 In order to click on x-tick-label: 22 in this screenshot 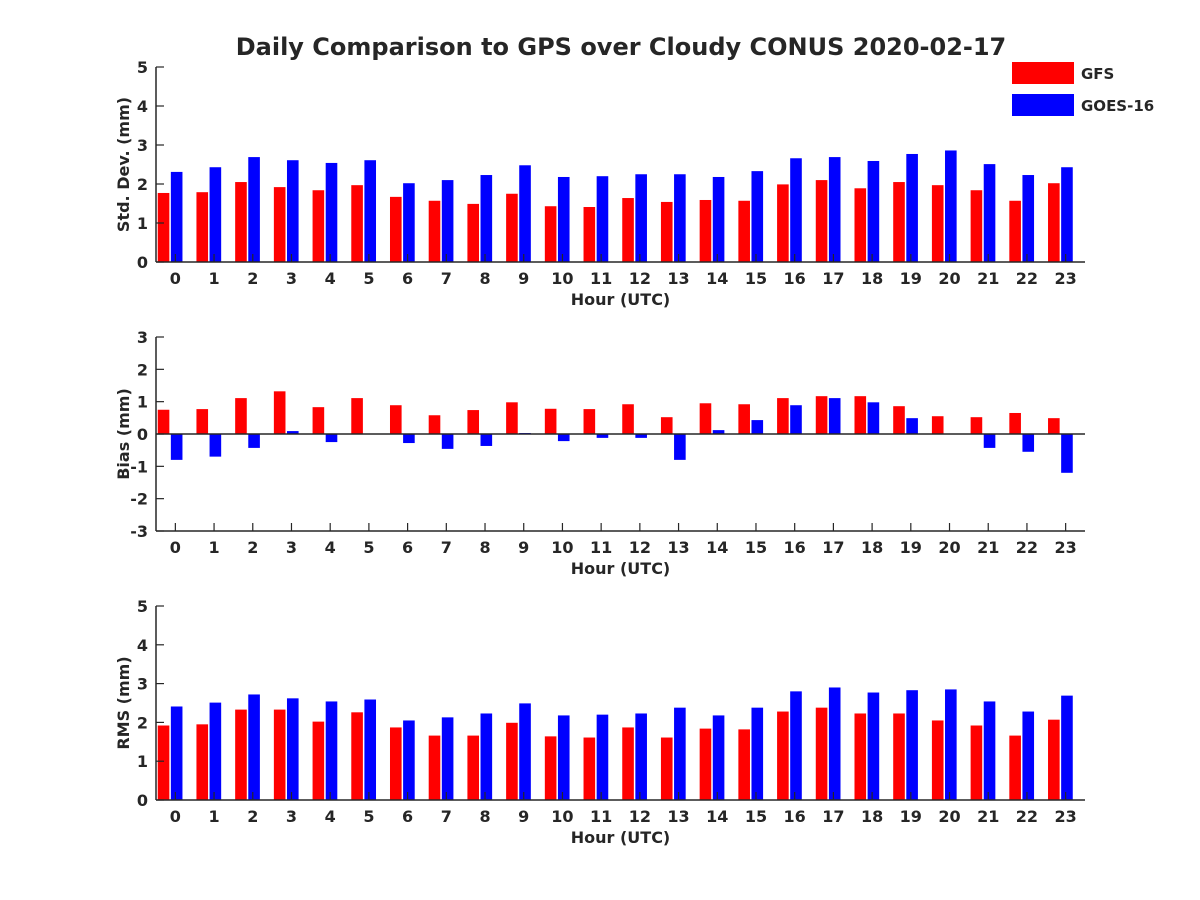, I will do `click(1027, 278)`.